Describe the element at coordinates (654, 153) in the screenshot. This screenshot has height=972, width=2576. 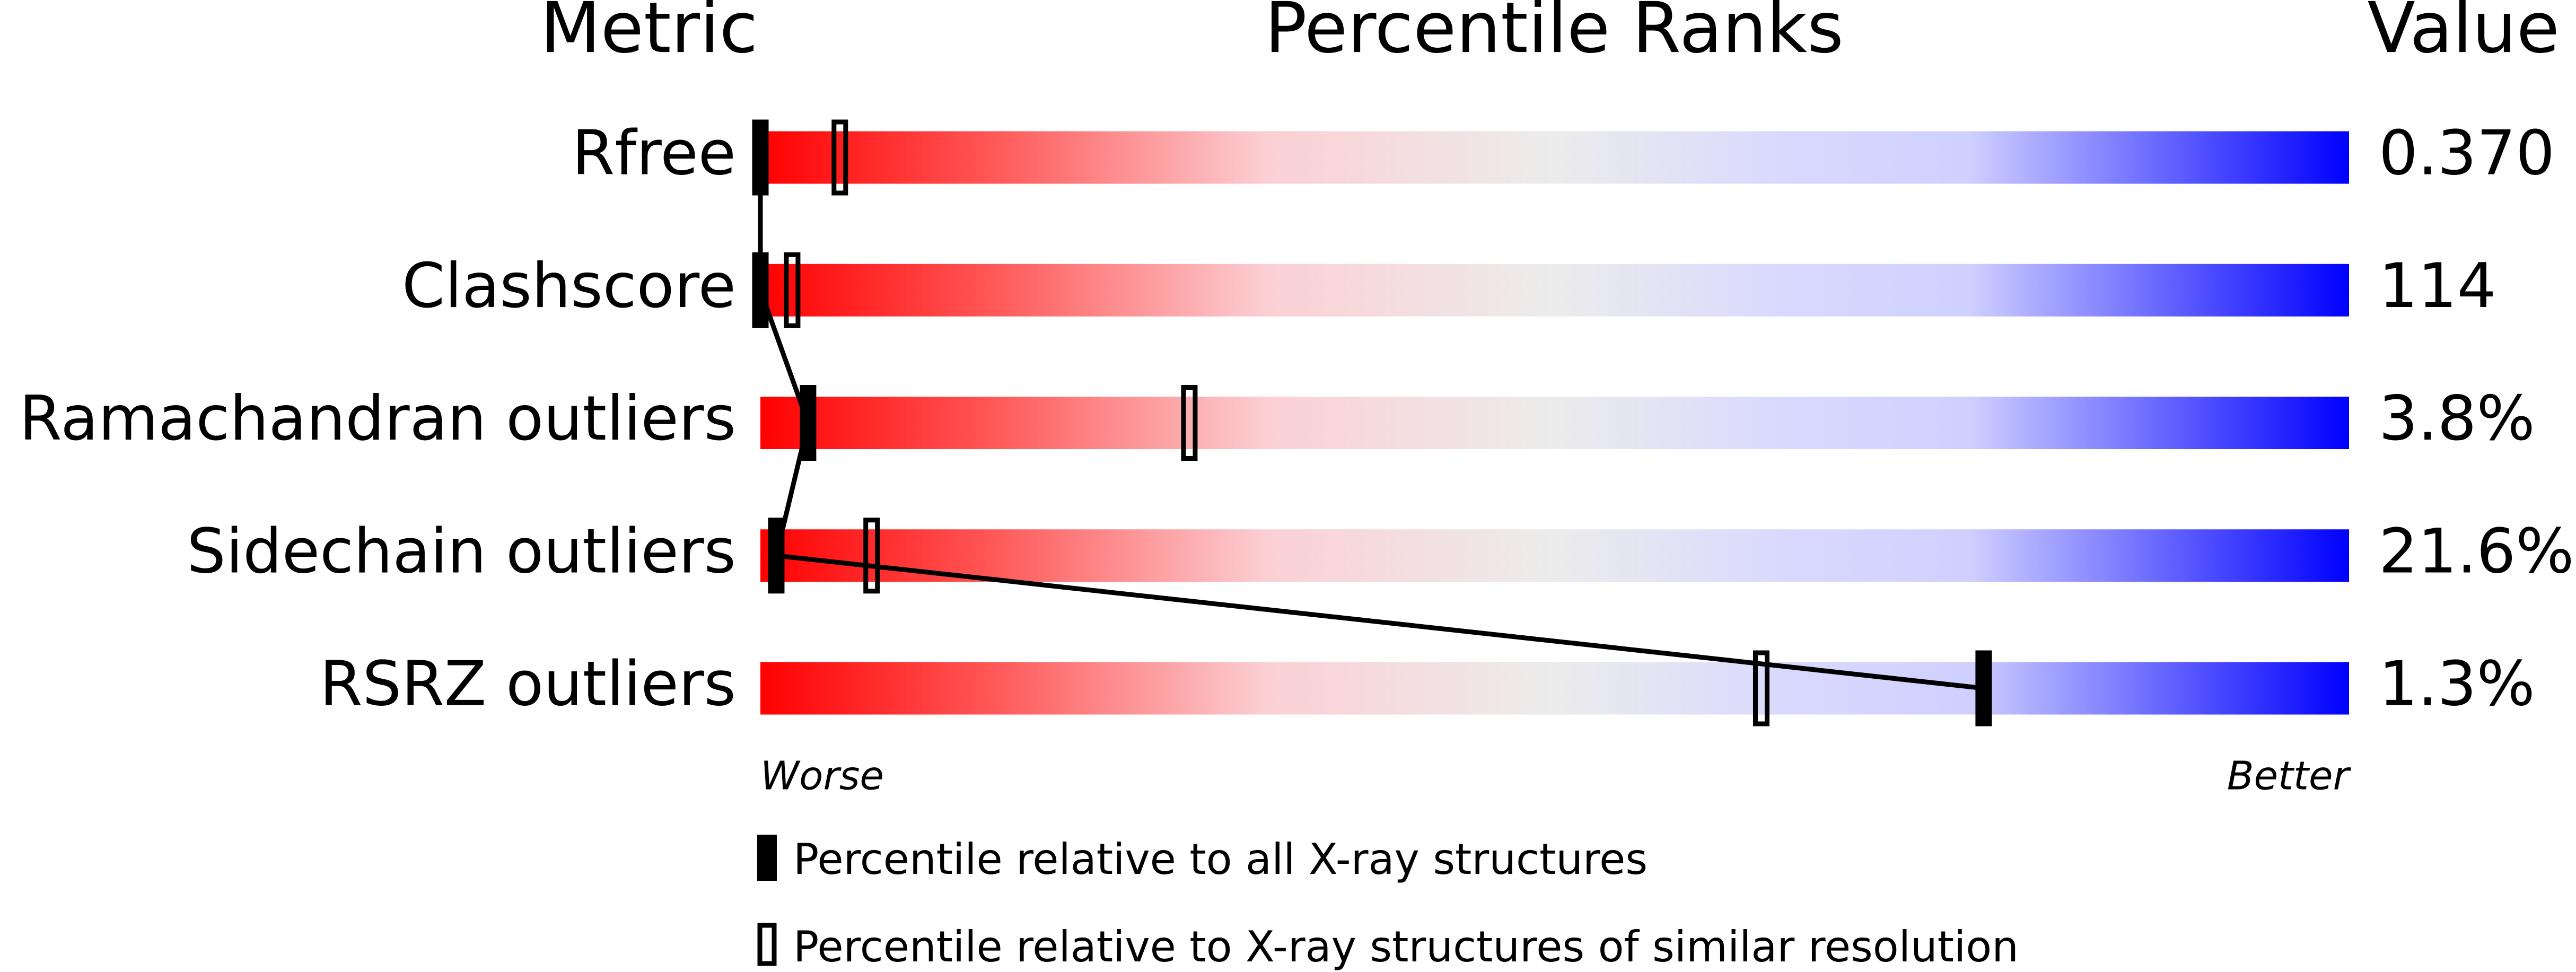
I see `metric-label: Rfree` at that location.